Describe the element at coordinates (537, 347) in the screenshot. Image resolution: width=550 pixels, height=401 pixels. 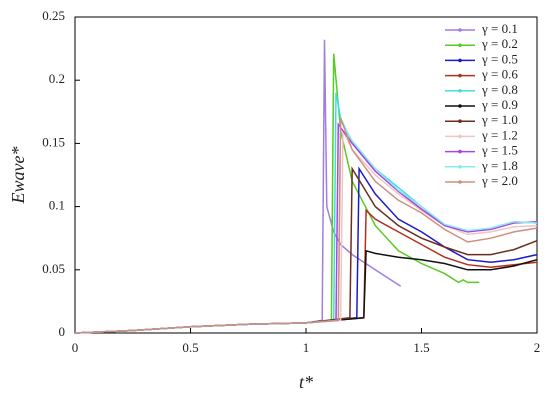
I see `x-tick-label: 2` at that location.